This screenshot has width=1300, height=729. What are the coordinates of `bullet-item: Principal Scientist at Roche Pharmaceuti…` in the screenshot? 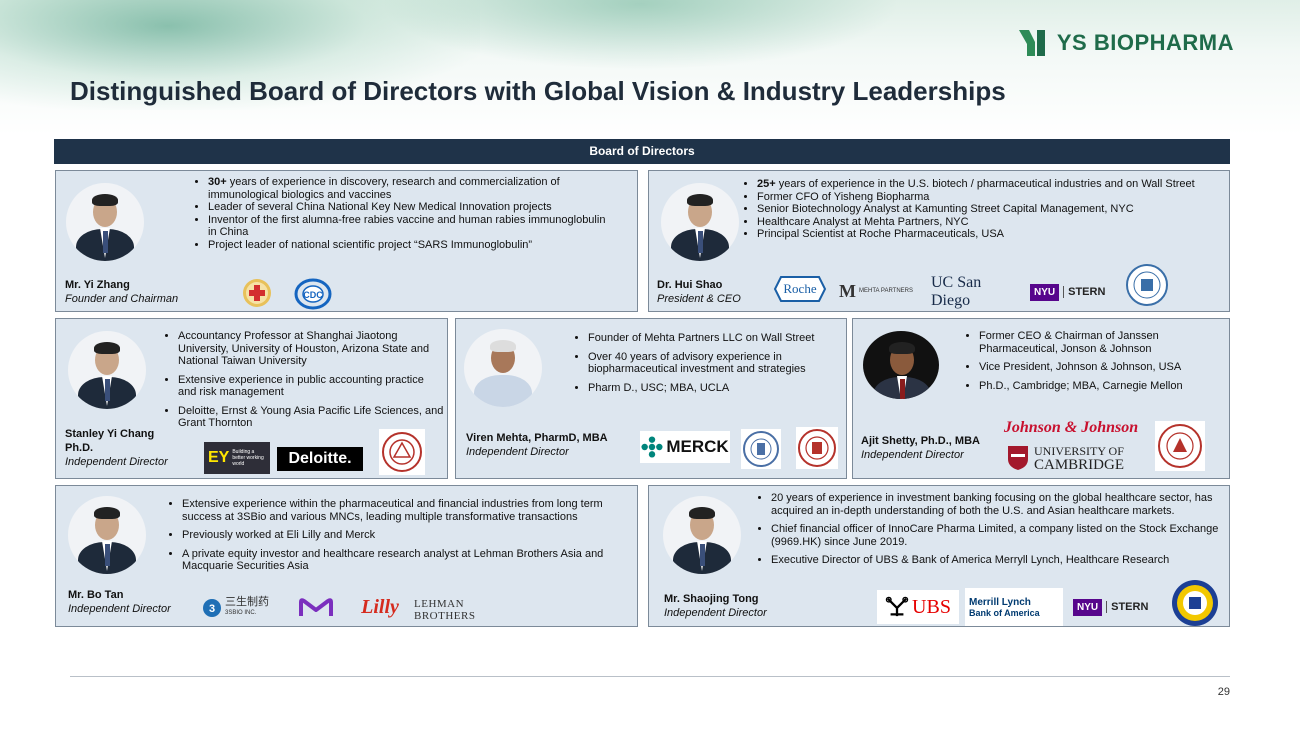 It's located at (997, 234).